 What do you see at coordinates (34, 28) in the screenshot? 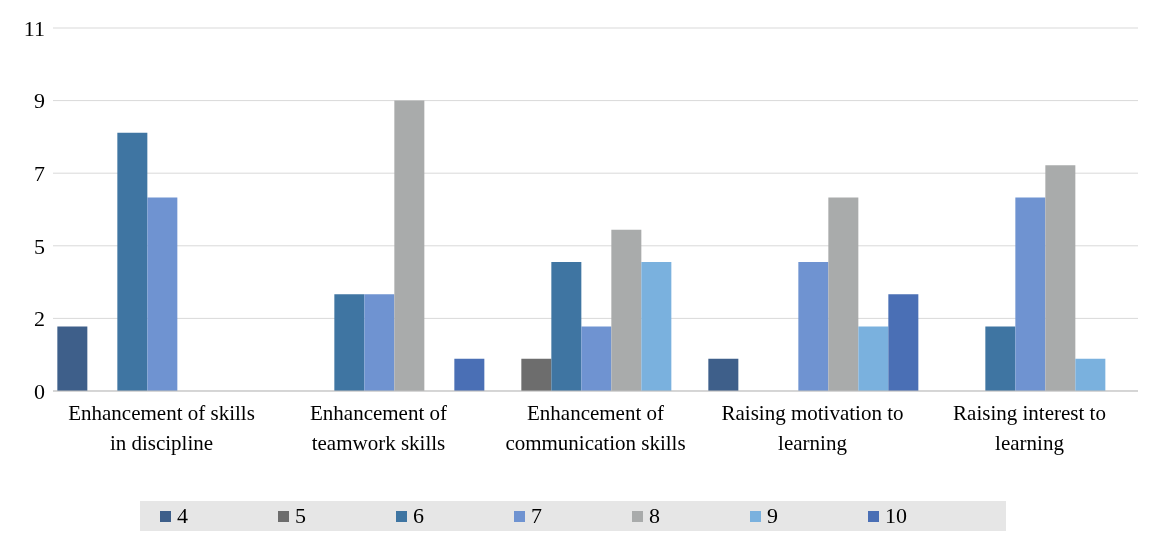
I see `y-tick-label: 11` at bounding box center [34, 28].